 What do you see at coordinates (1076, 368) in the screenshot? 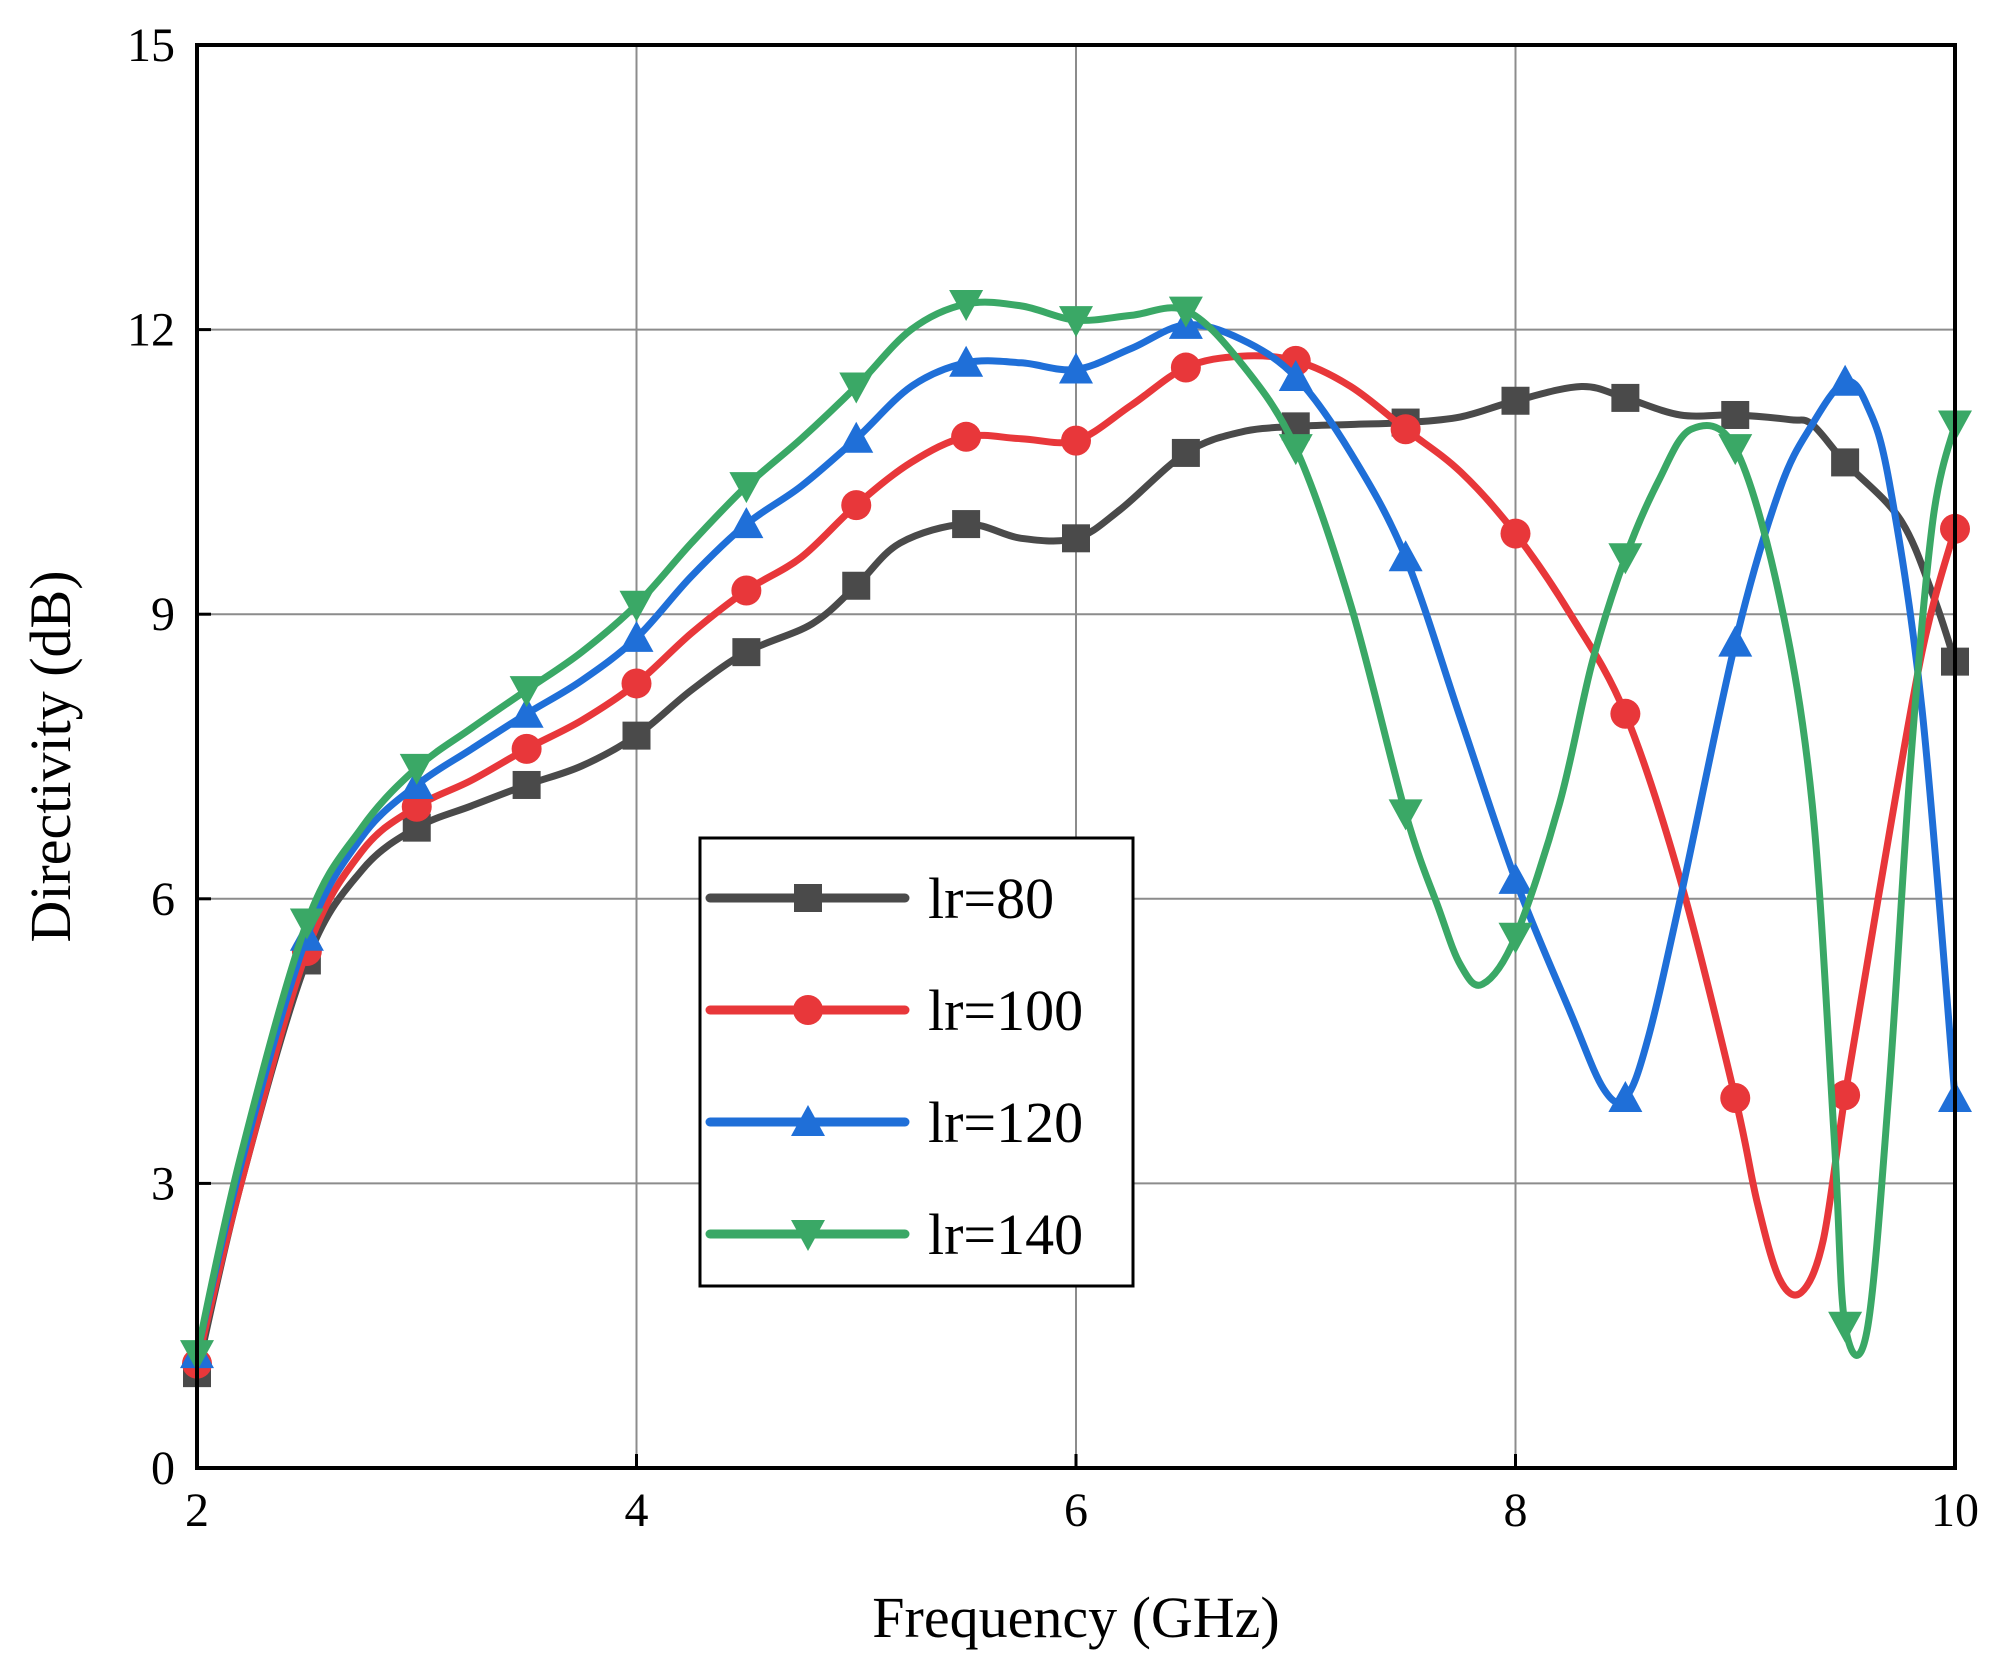
I see `data-point-lr=120-8` at bounding box center [1076, 368].